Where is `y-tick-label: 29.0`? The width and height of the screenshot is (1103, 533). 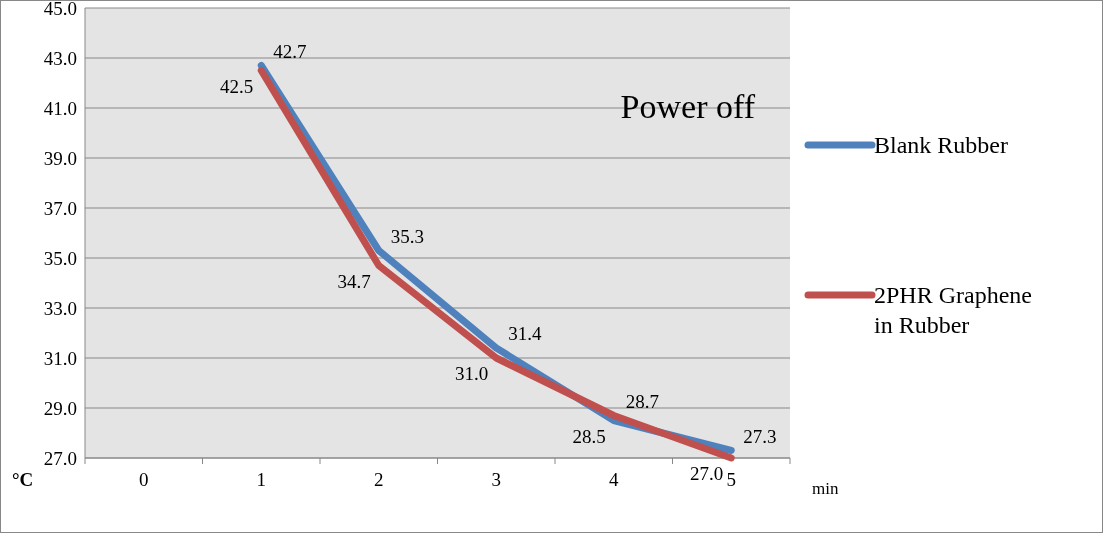 y-tick-label: 29.0 is located at coordinates (60, 408).